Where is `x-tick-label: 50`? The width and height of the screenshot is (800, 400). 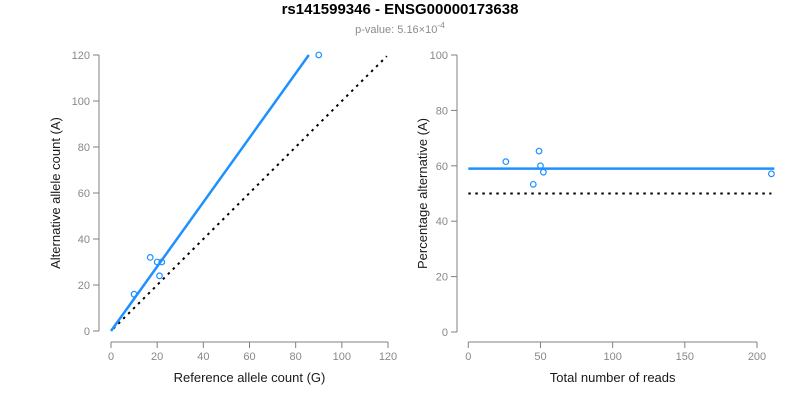
x-tick-label: 50 is located at coordinates (540, 357).